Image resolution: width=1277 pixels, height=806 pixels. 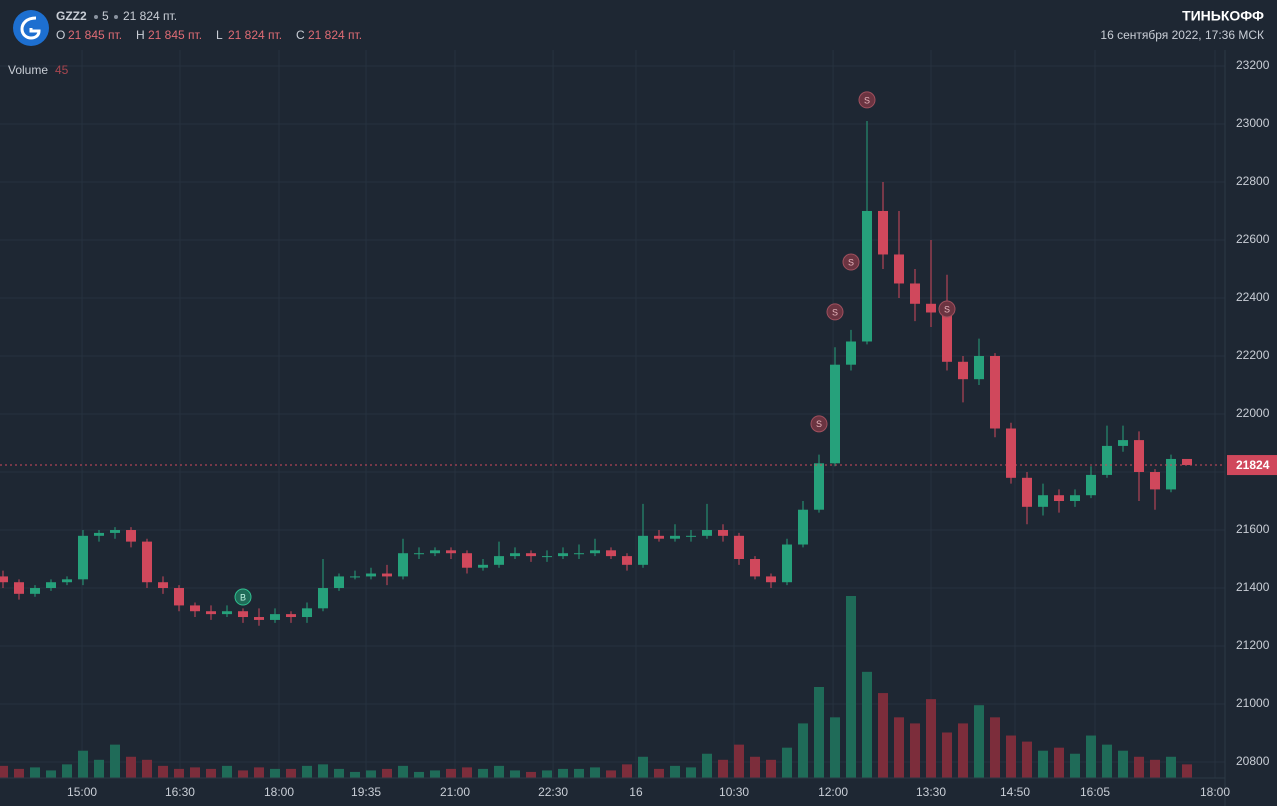 What do you see at coordinates (1253, 413) in the screenshot?
I see `y-tick-label: 22000` at bounding box center [1253, 413].